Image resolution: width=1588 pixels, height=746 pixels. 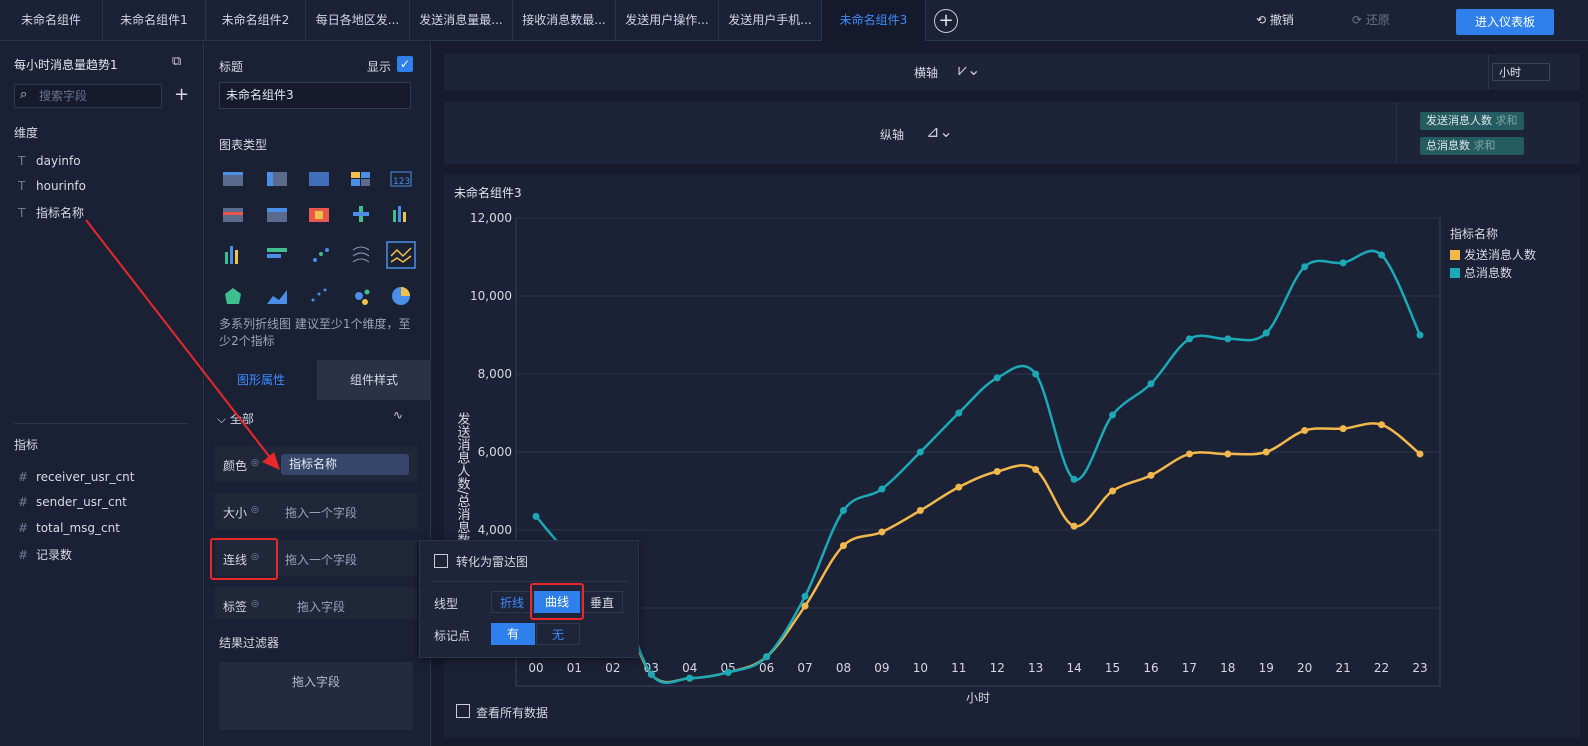 I want to click on legend-swatch, so click(x=1455, y=255).